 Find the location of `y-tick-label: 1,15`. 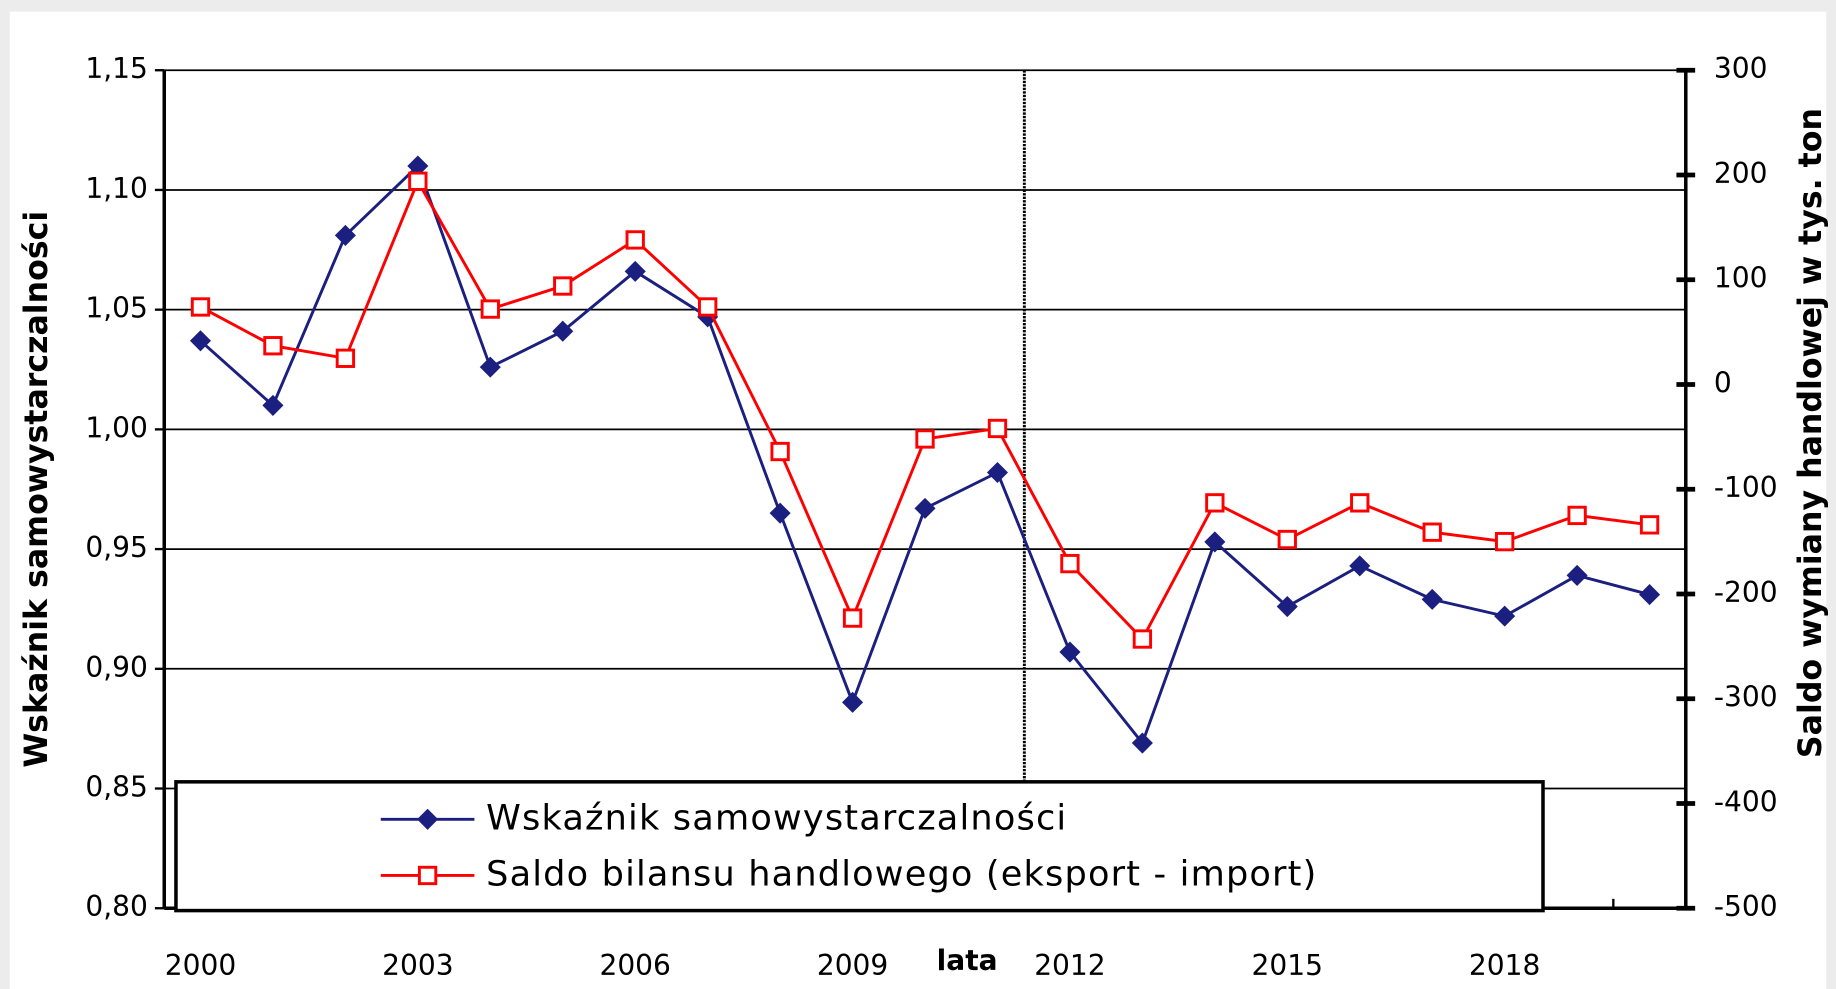

y-tick-label: 1,15 is located at coordinates (116, 68).